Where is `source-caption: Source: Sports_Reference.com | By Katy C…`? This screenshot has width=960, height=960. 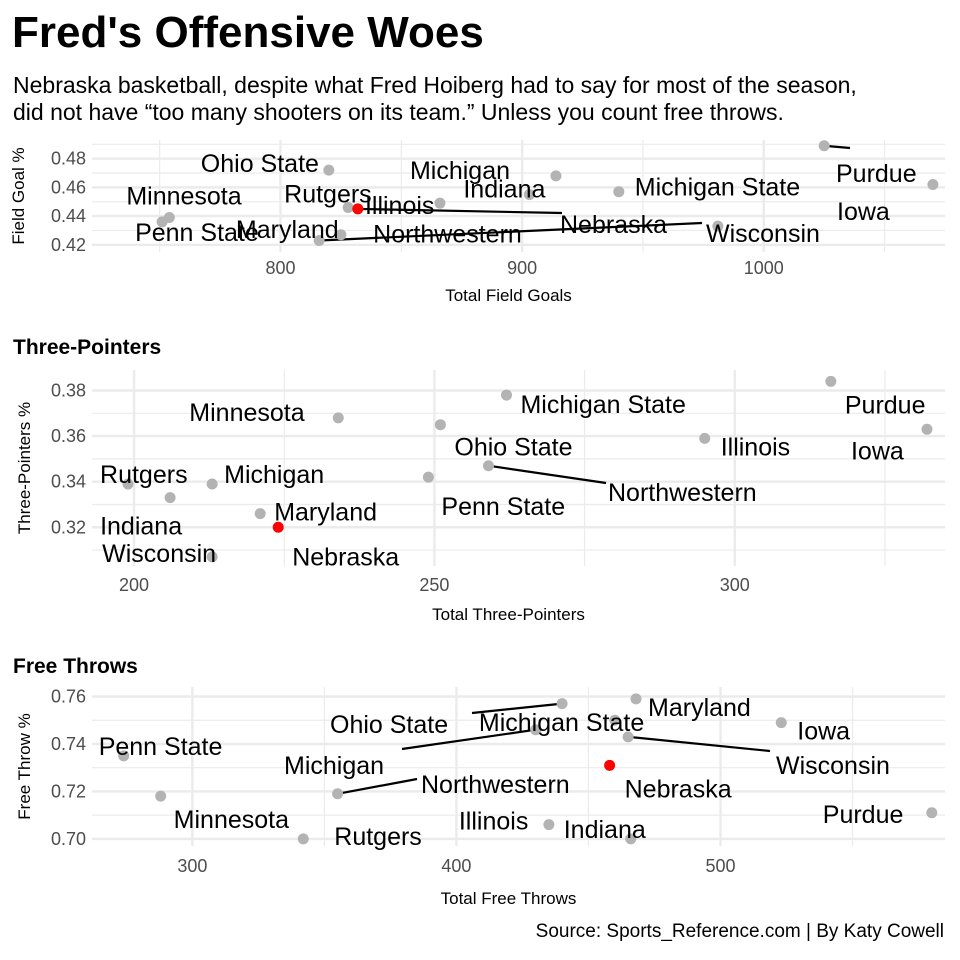
source-caption: Source: Sports_Reference.com | By Katy C… is located at coordinates (739, 931).